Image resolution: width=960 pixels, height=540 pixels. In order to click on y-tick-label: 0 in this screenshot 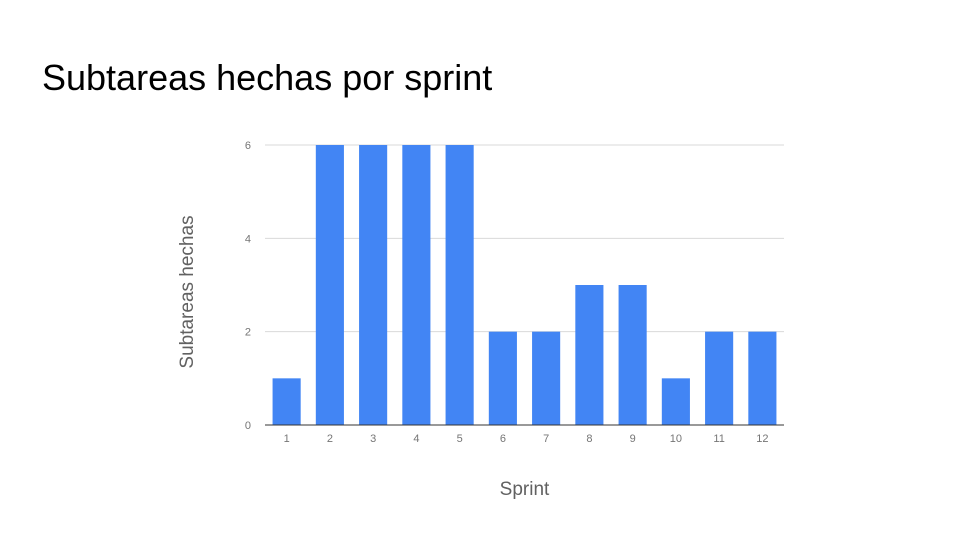, I will do `click(248, 426)`.